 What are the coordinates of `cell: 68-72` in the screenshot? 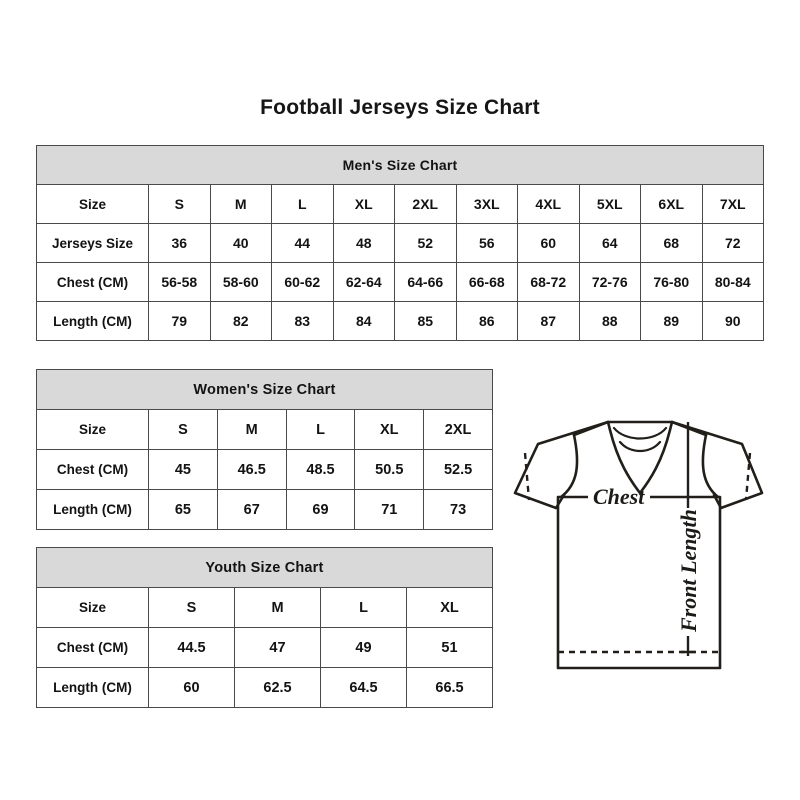 It's located at (548, 282).